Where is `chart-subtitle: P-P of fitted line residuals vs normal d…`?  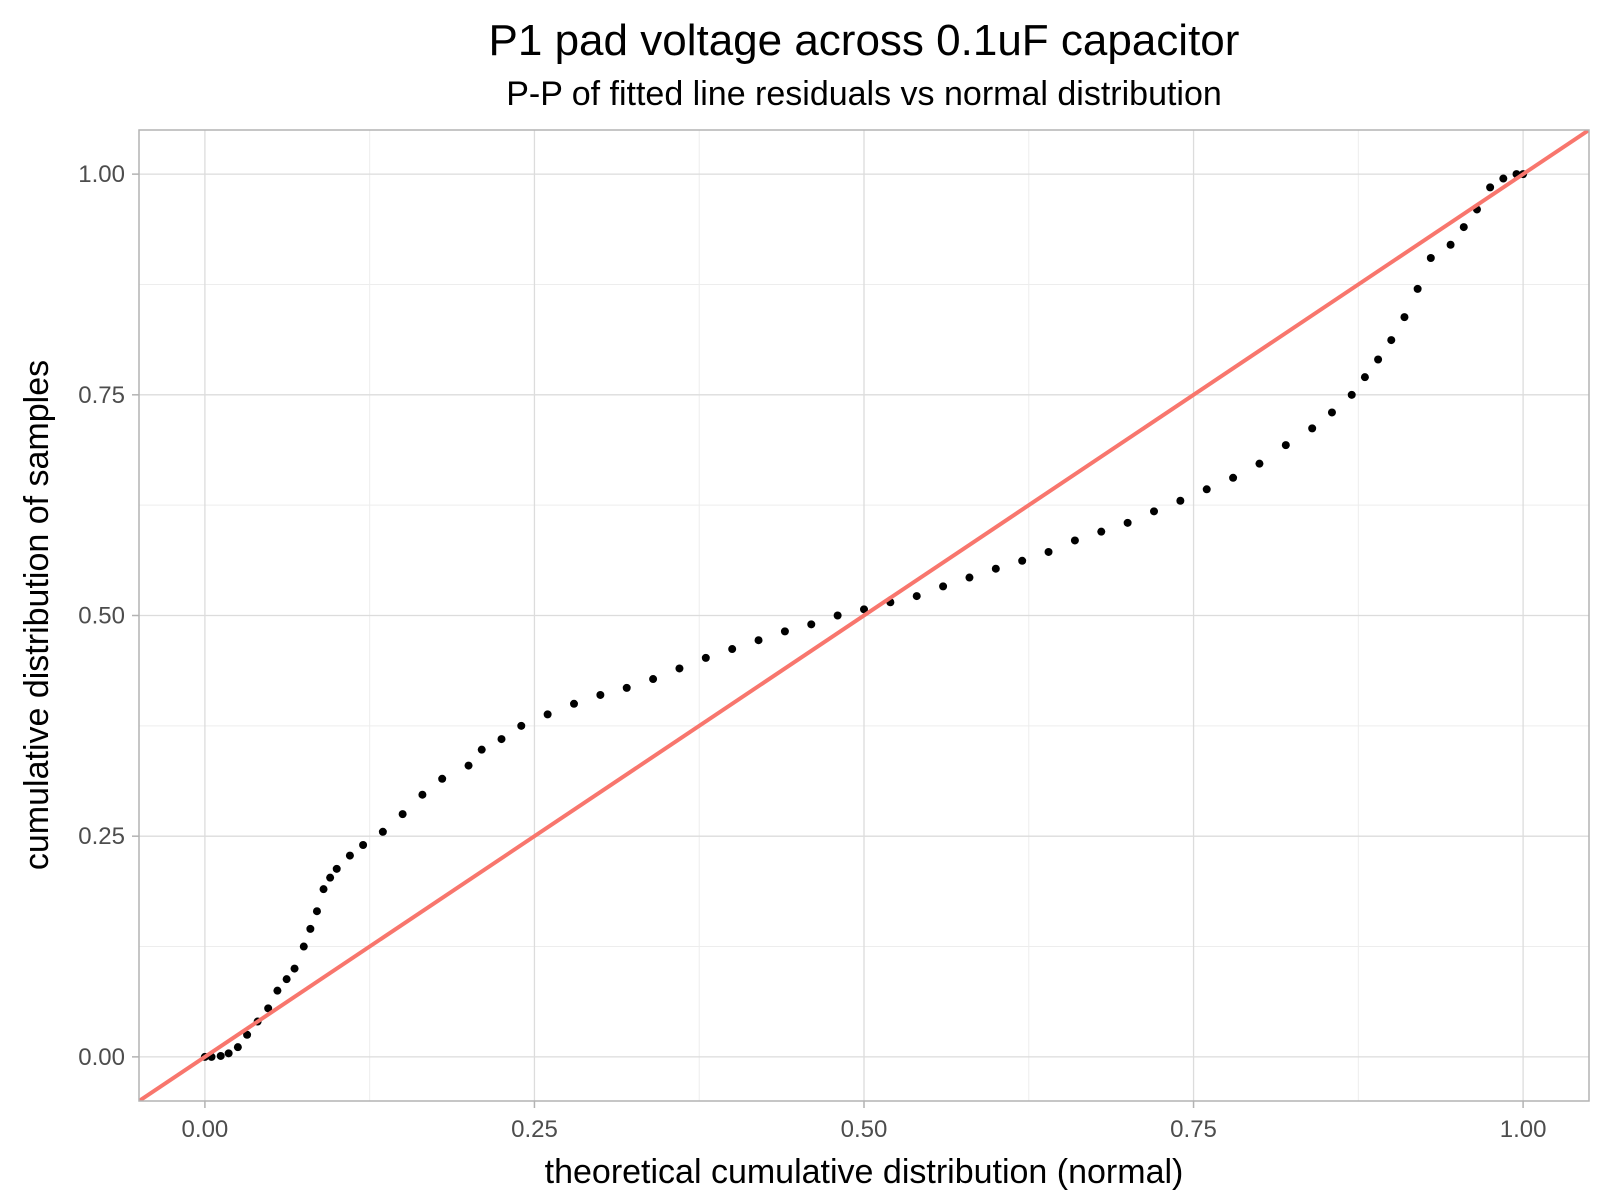
chart-subtitle: P-P of fitted line residuals vs normal d… is located at coordinates (864, 94).